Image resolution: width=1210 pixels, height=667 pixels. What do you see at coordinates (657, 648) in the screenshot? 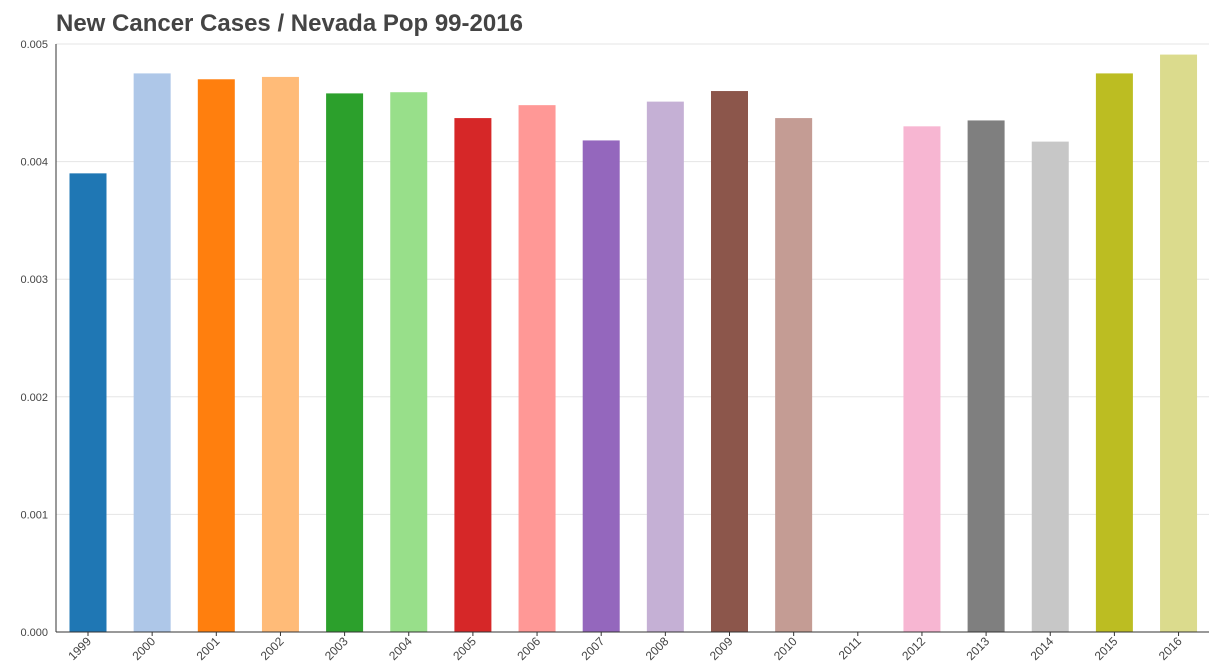
I see `x-tick-label: 2008` at bounding box center [657, 648].